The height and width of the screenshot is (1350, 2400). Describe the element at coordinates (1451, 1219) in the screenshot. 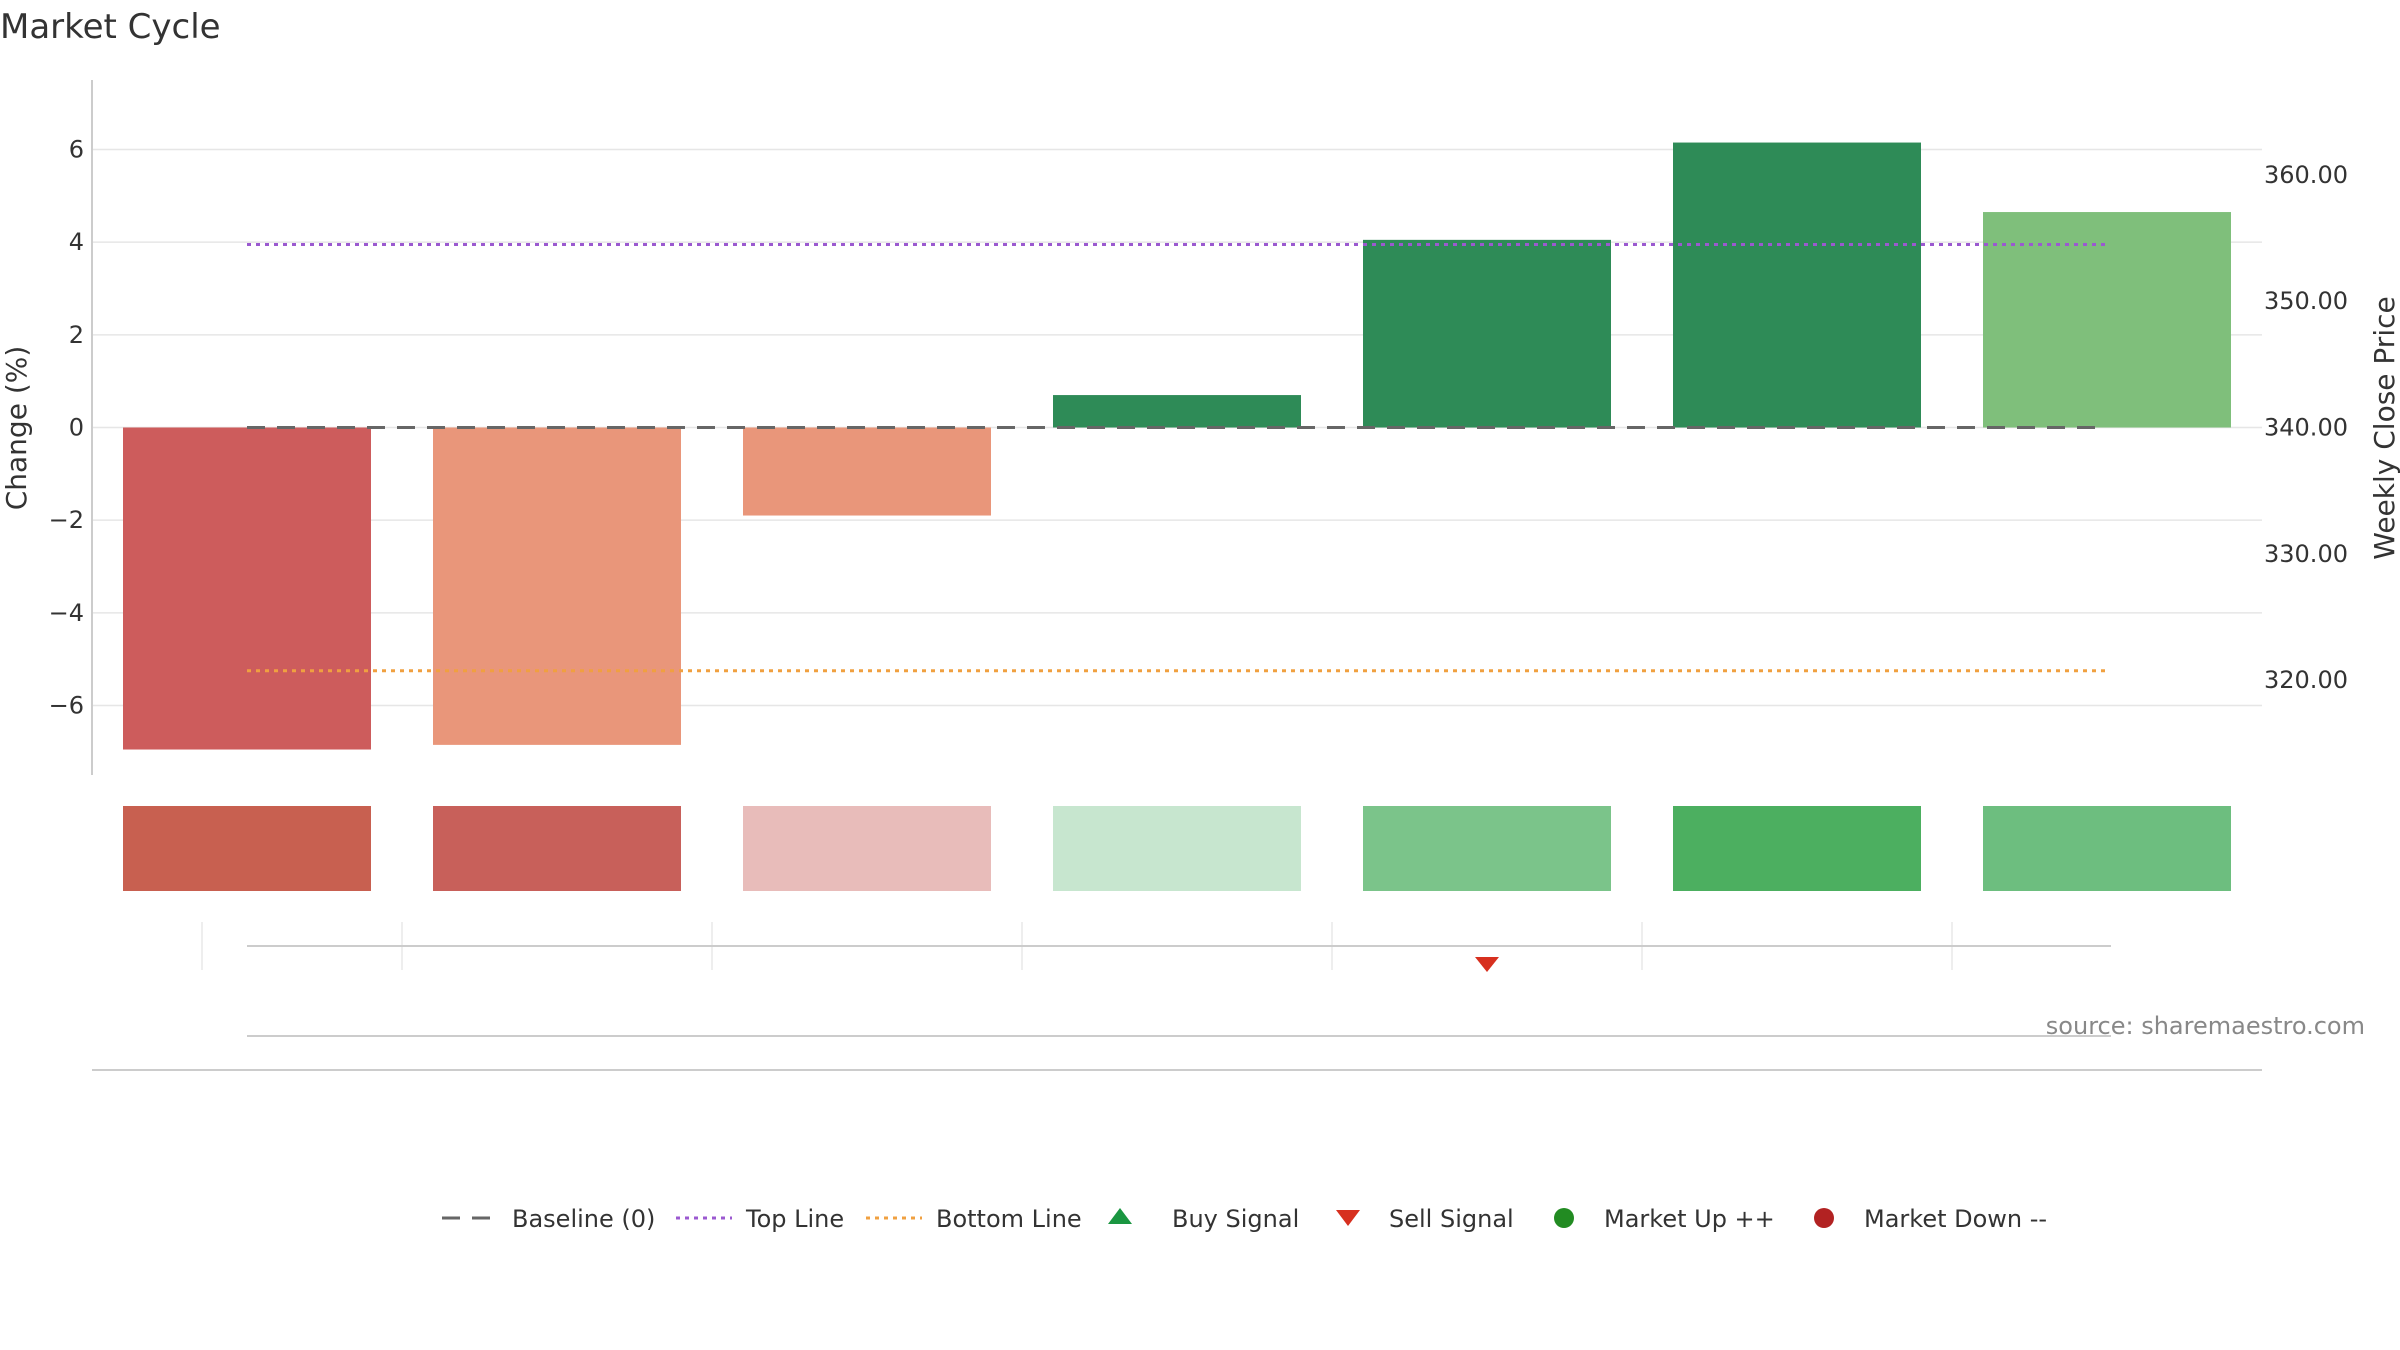

I see `legend-label: Sell Signal` at that location.